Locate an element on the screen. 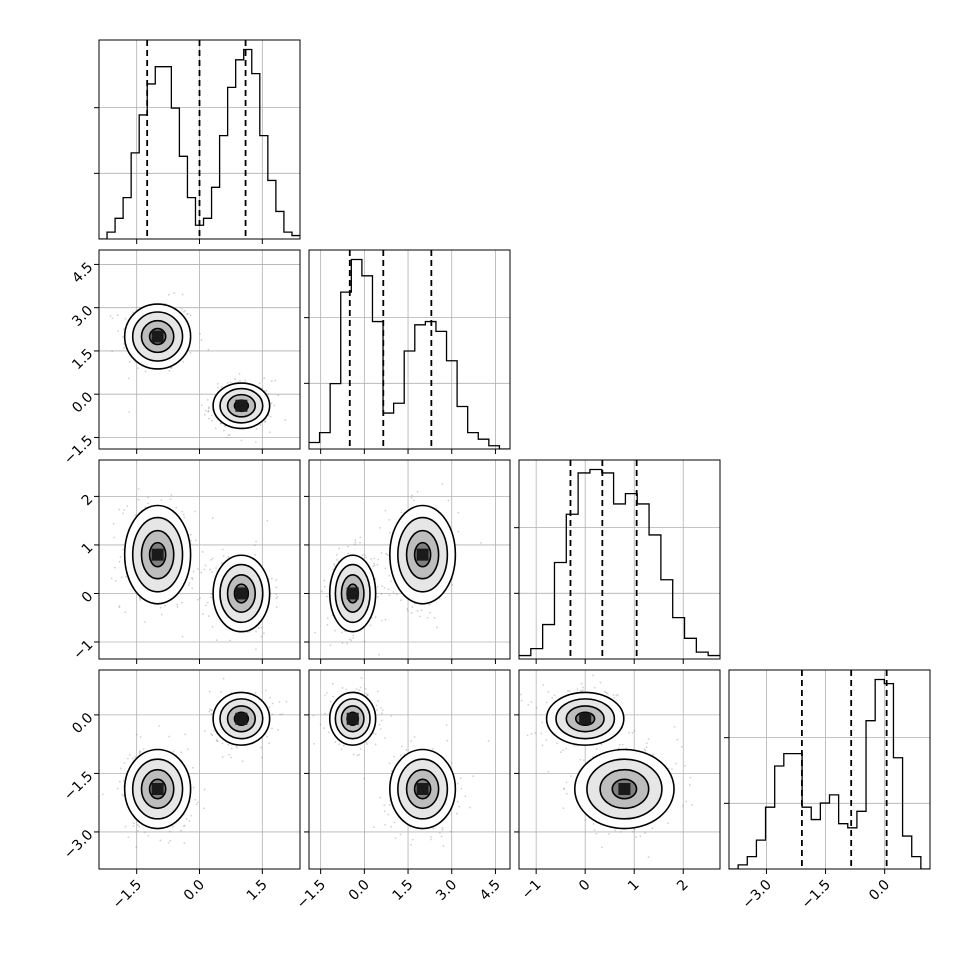 The height and width of the screenshot is (970, 970). x-tick-label: 1 is located at coordinates (634, 886).